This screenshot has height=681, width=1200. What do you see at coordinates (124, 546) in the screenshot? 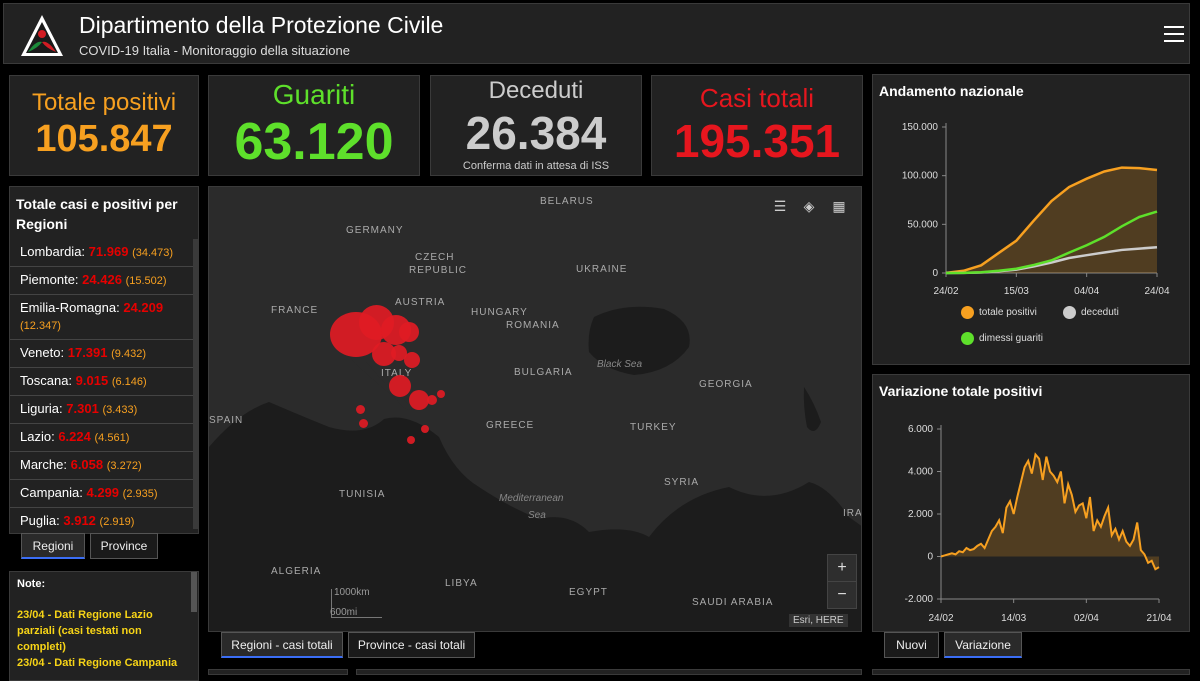
I see `tab-province: Province` at bounding box center [124, 546].